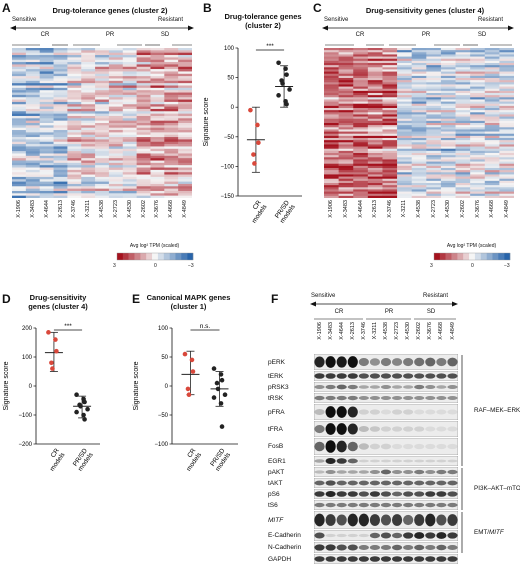 The width and height of the screenshot is (520, 564). What do you see at coordinates (155, 266) in the screenshot?
I see `panel-a-colorbar-tick-mid: 0` at bounding box center [155, 266].